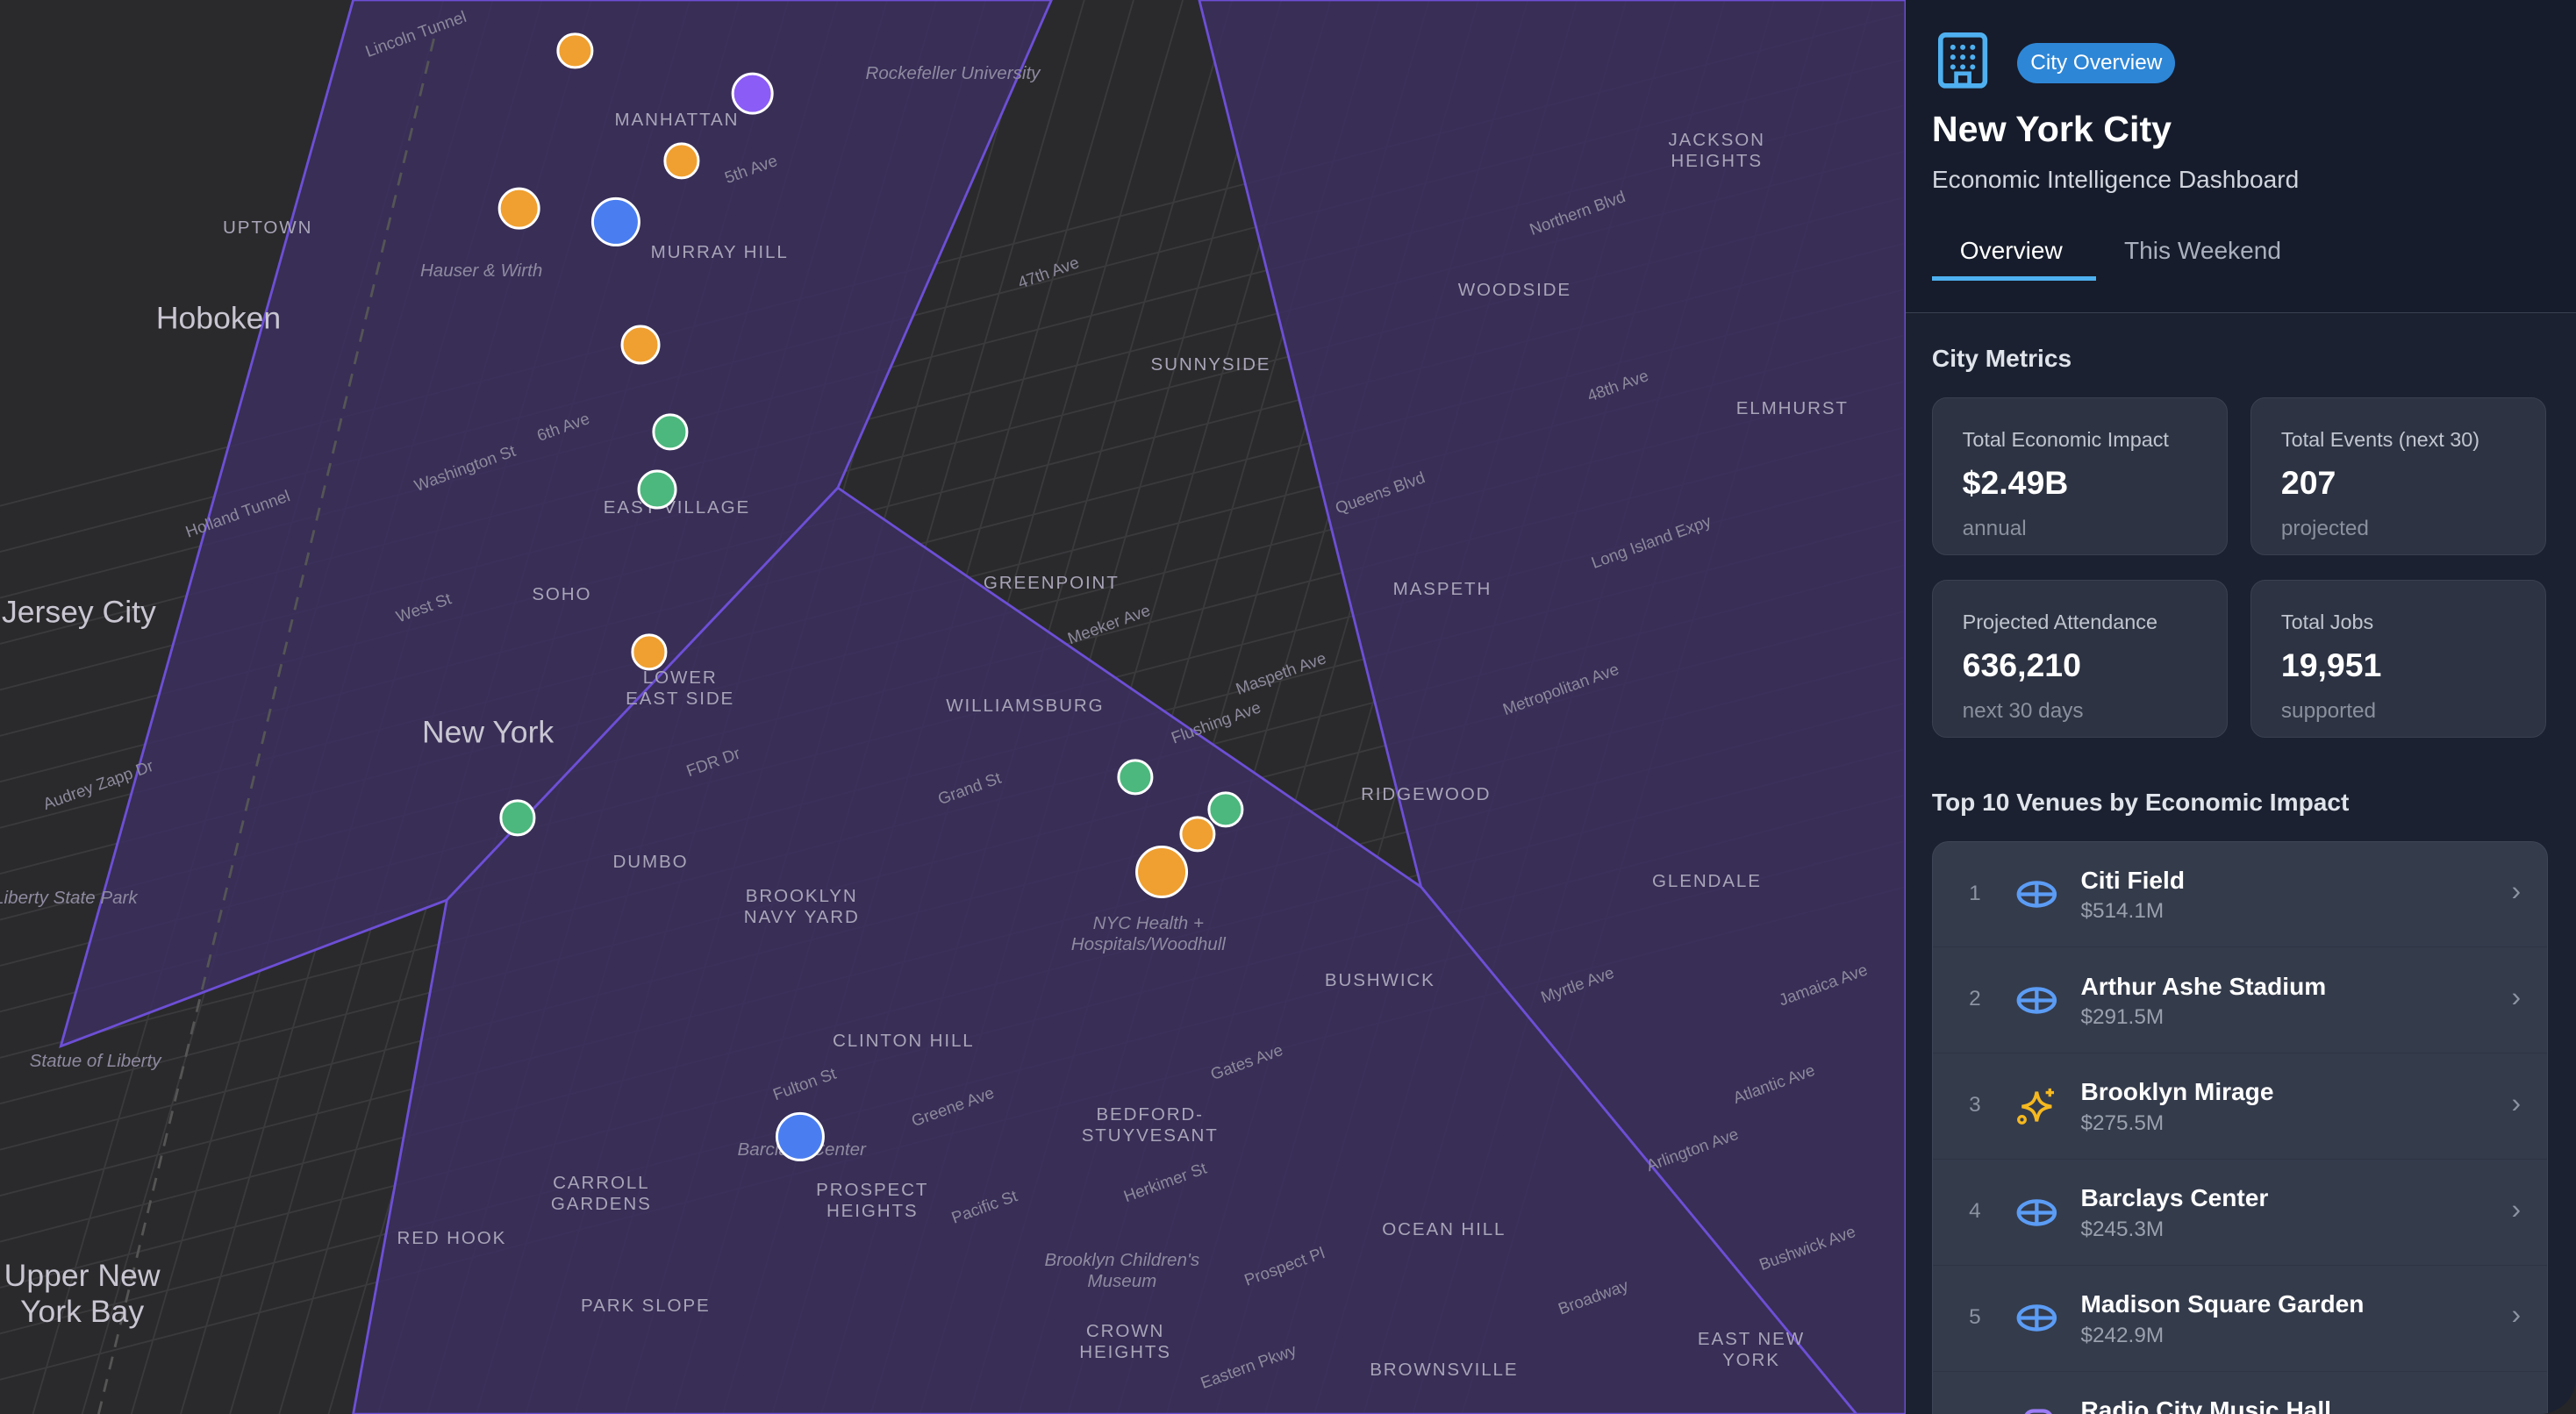 The width and height of the screenshot is (2576, 1414). I want to click on map-label: RED HOOK, so click(452, 1237).